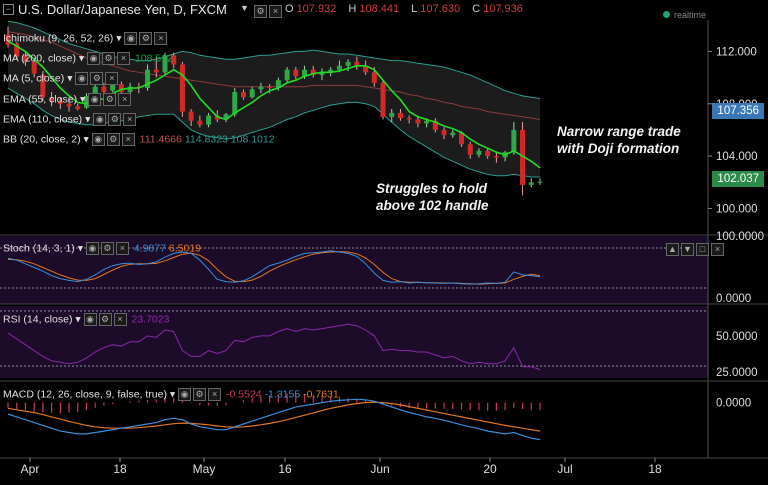  Describe the element at coordinates (687, 250) in the screenshot. I see `move-down-icon: ▼` at that location.